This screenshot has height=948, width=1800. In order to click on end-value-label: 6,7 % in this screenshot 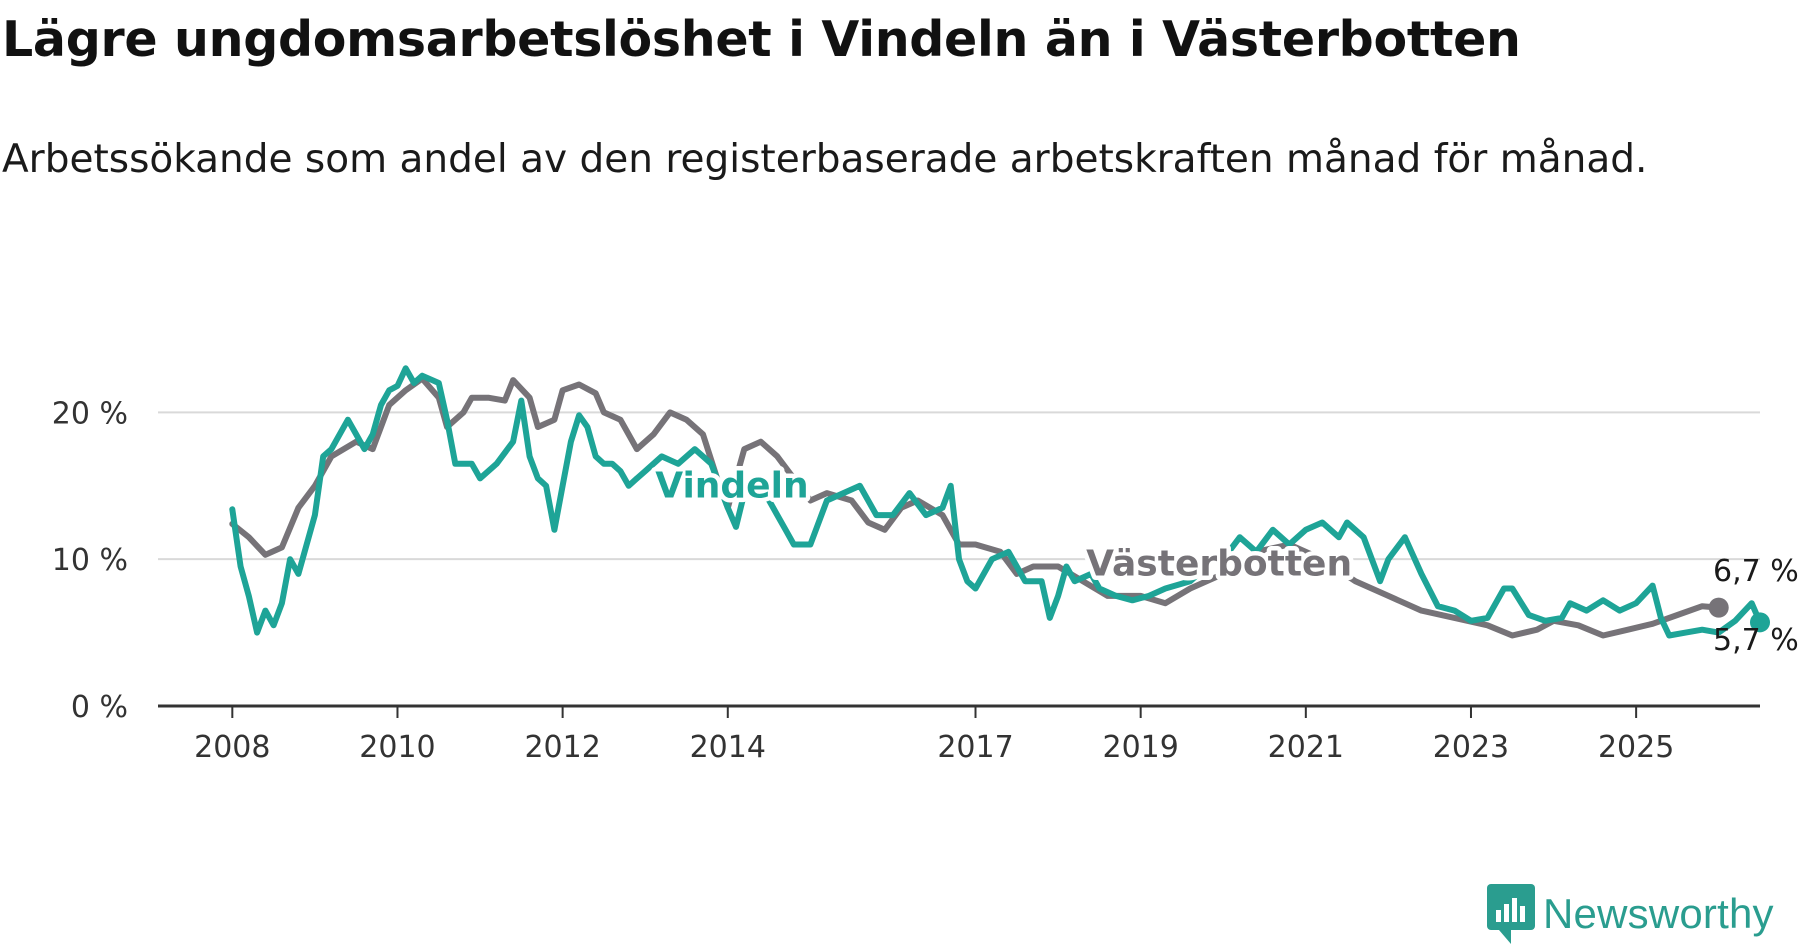, I will do `click(1756, 571)`.